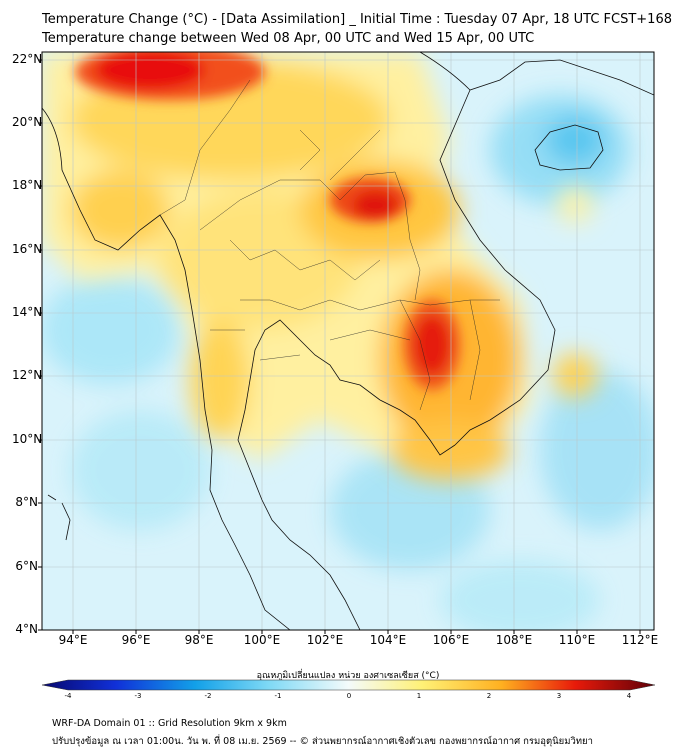 Image resolution: width=676 pixels, height=756 pixels. What do you see at coordinates (26, 566) in the screenshot?
I see `lat-label-6n: 6°N` at bounding box center [26, 566].